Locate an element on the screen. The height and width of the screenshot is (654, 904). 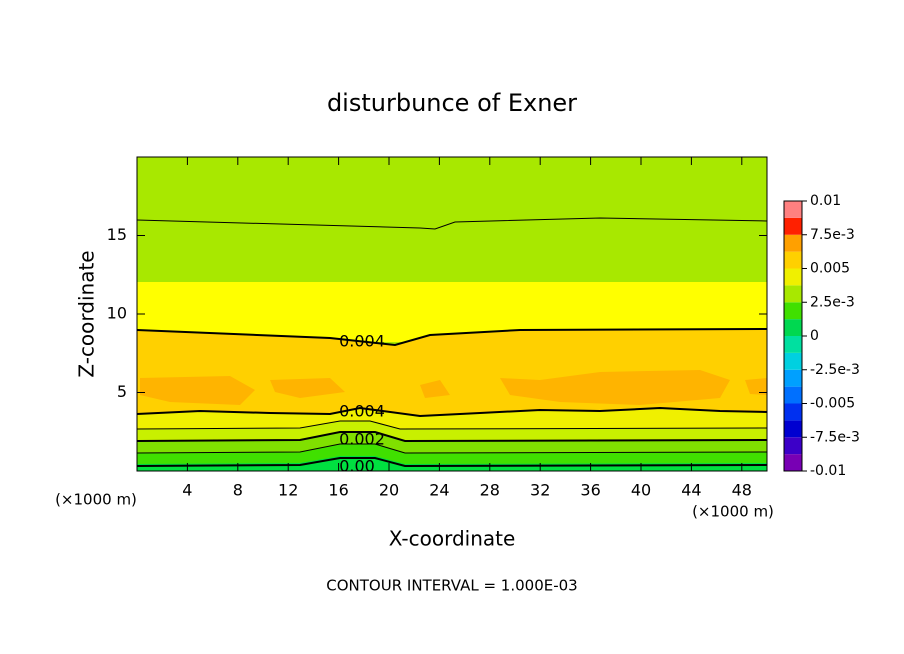
y-tick-label: 15 is located at coordinates (117, 234).